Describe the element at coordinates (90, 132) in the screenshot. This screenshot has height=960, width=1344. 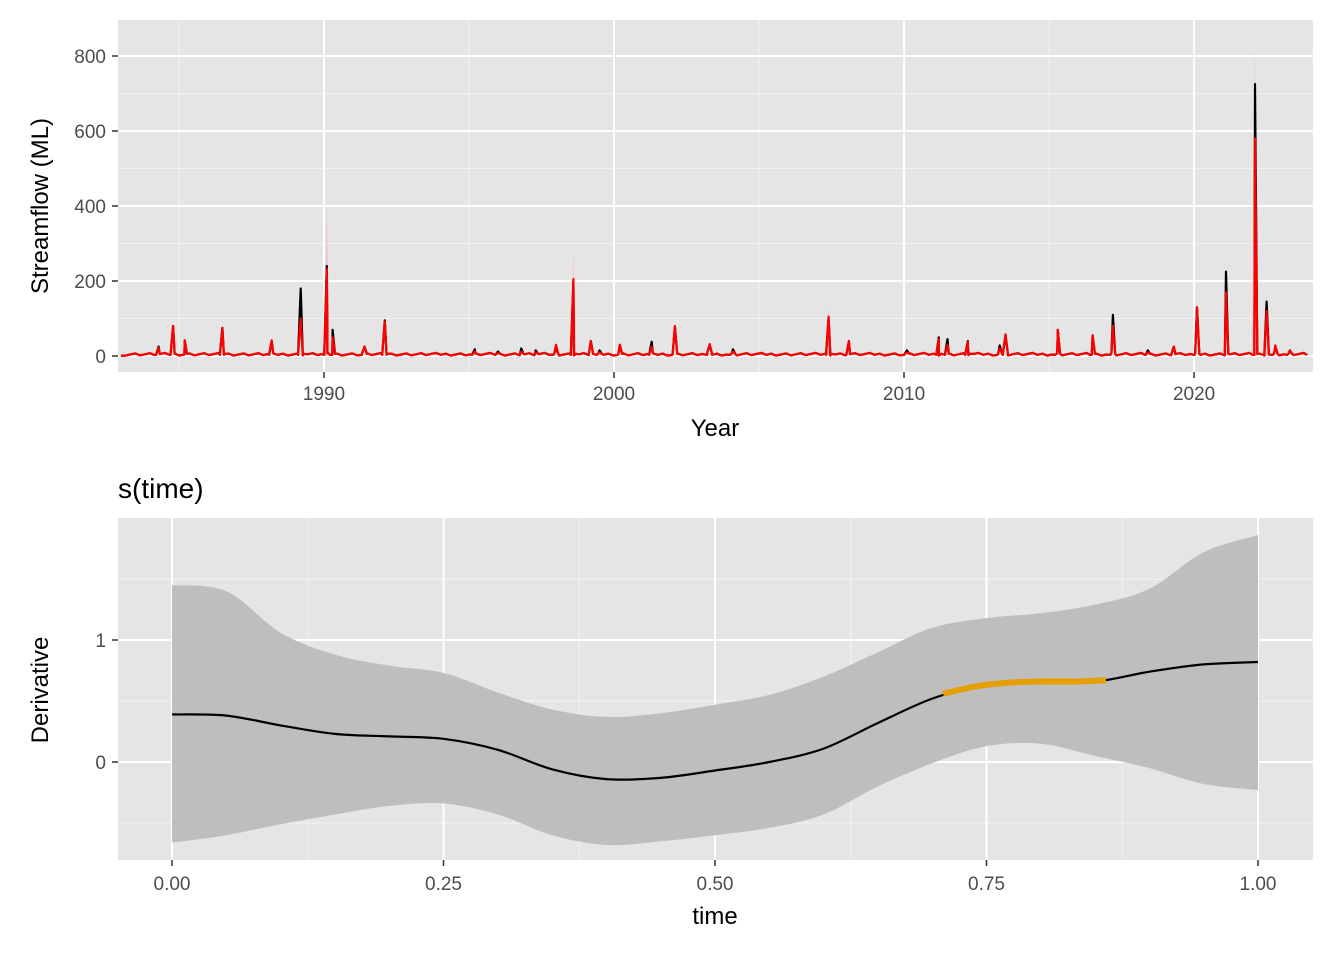
I see `streamflow-y-tick-label: 600` at that location.